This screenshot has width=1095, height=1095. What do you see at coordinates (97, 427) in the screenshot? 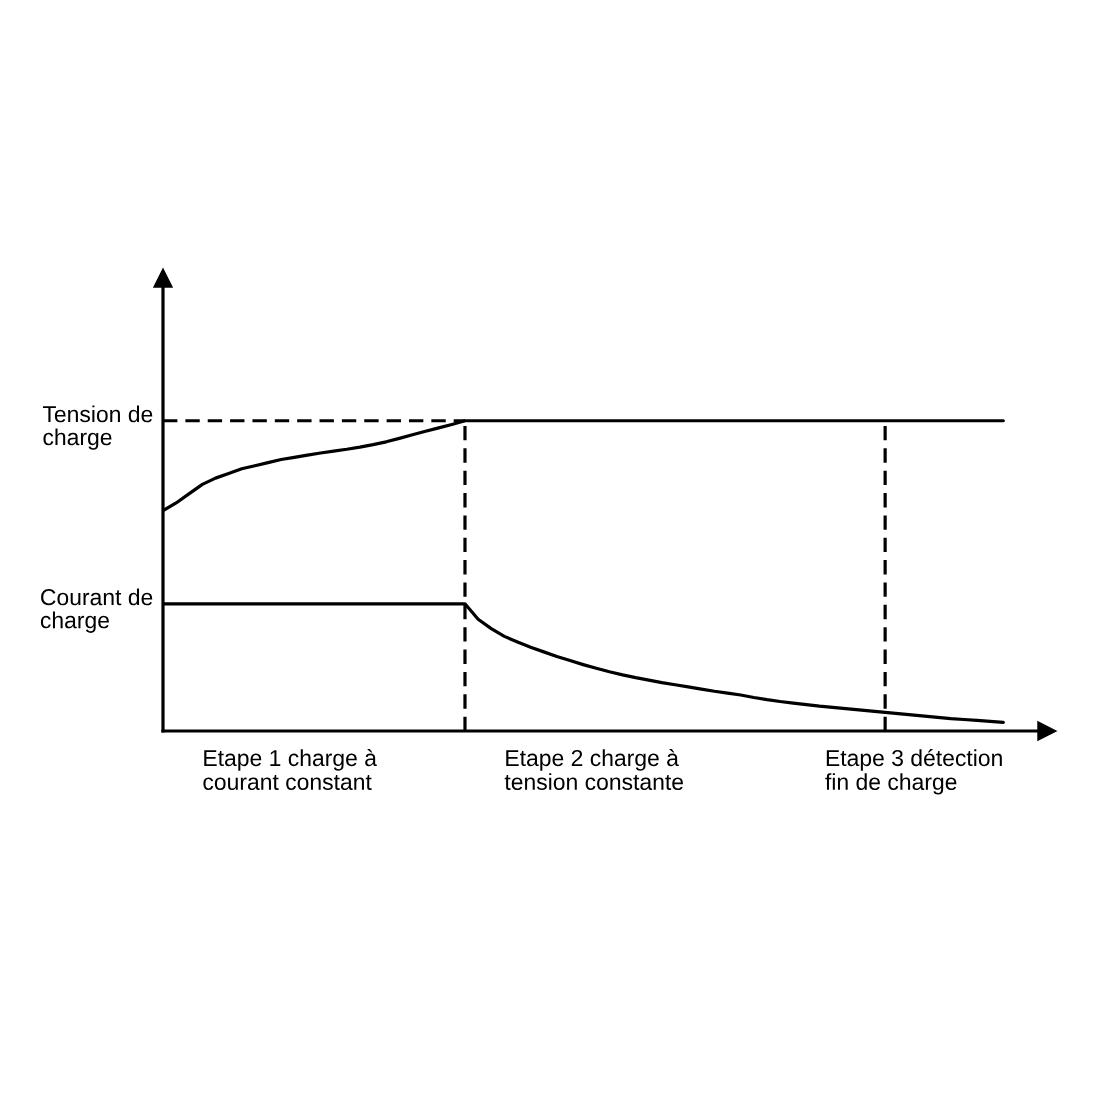
I see `text: Tension de charge` at bounding box center [97, 427].